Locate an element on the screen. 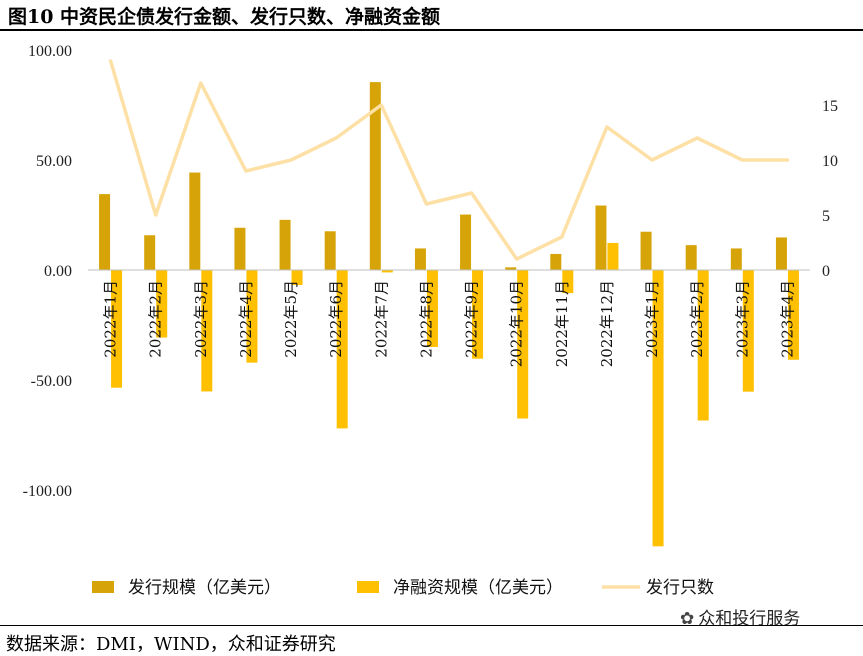 This screenshot has width=863, height=656. y-left-tick-label: 50.00 is located at coordinates (54, 161).